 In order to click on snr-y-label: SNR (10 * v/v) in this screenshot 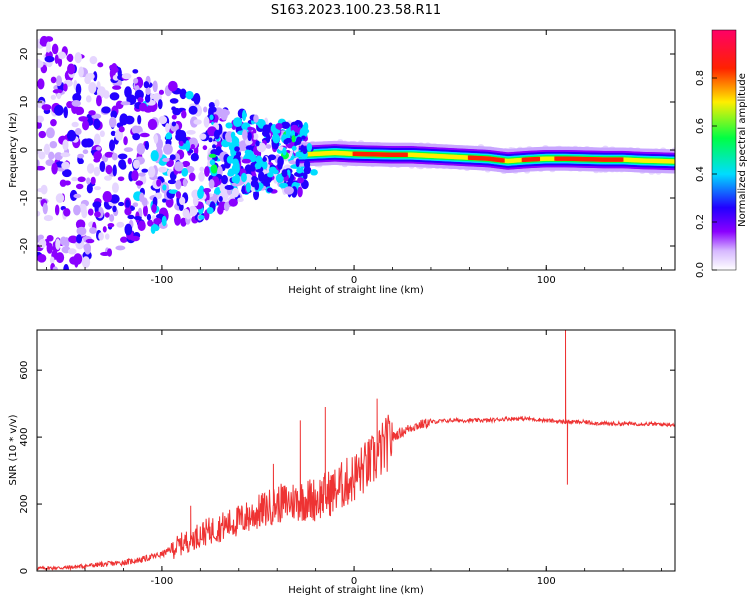, I will do `click(13, 449)`.